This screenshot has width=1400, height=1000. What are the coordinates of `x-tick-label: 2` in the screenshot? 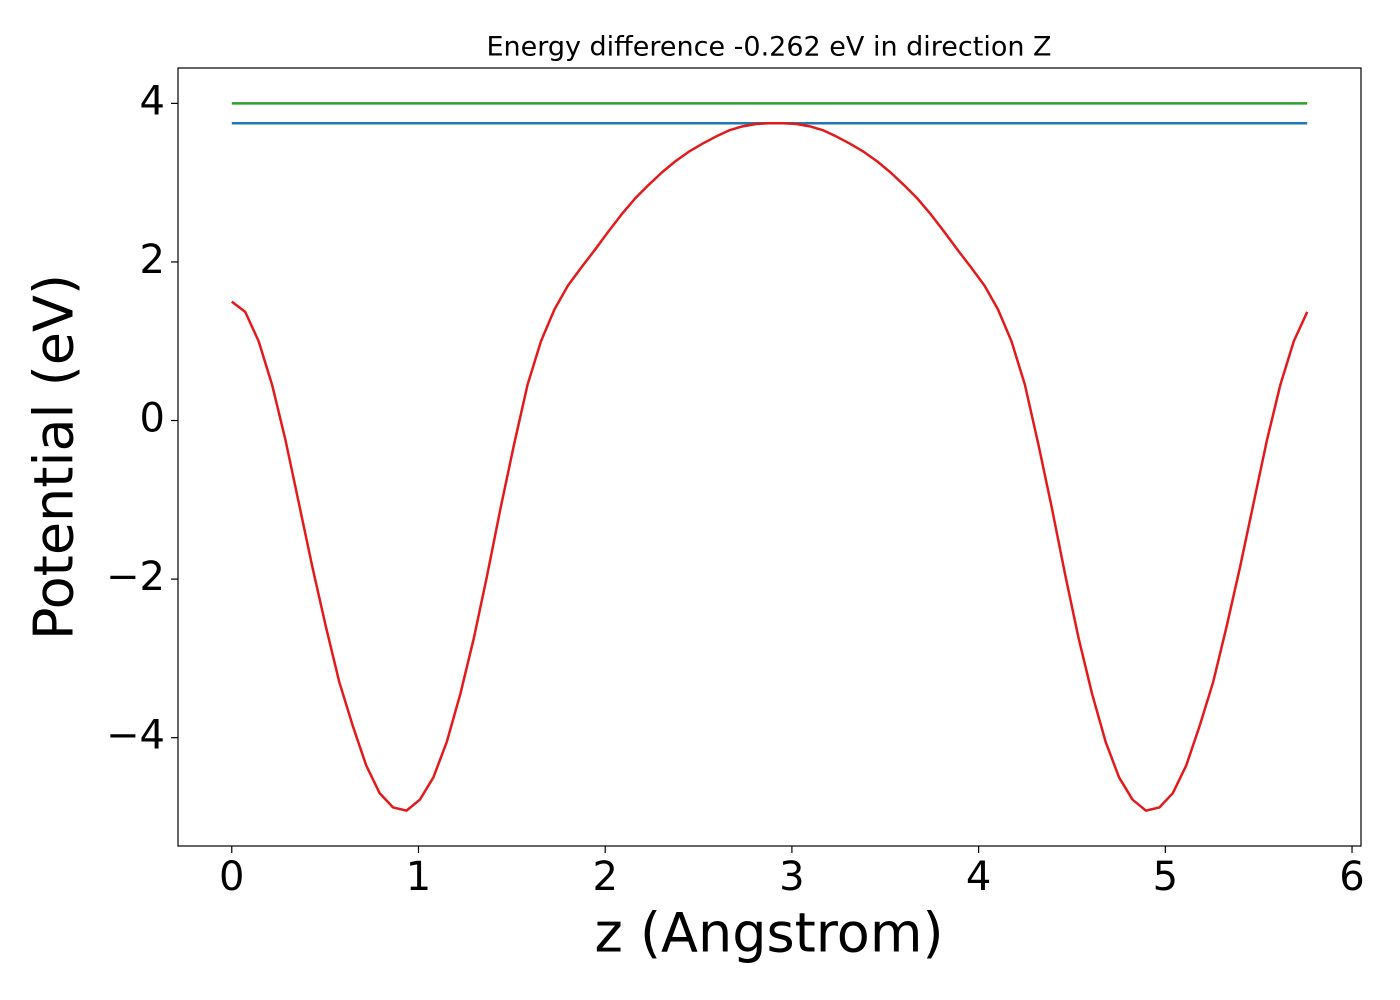 It's located at (604, 877).